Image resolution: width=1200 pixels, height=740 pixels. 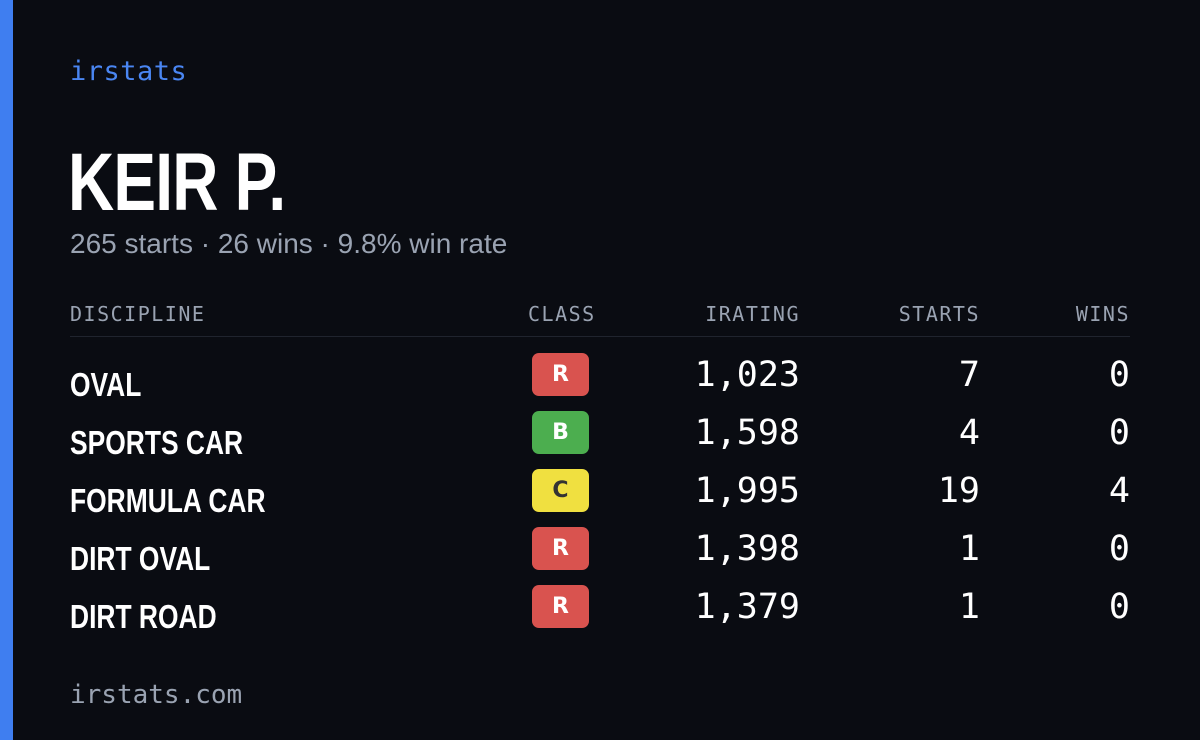 What do you see at coordinates (560, 432) in the screenshot?
I see `class-badge: B` at bounding box center [560, 432].